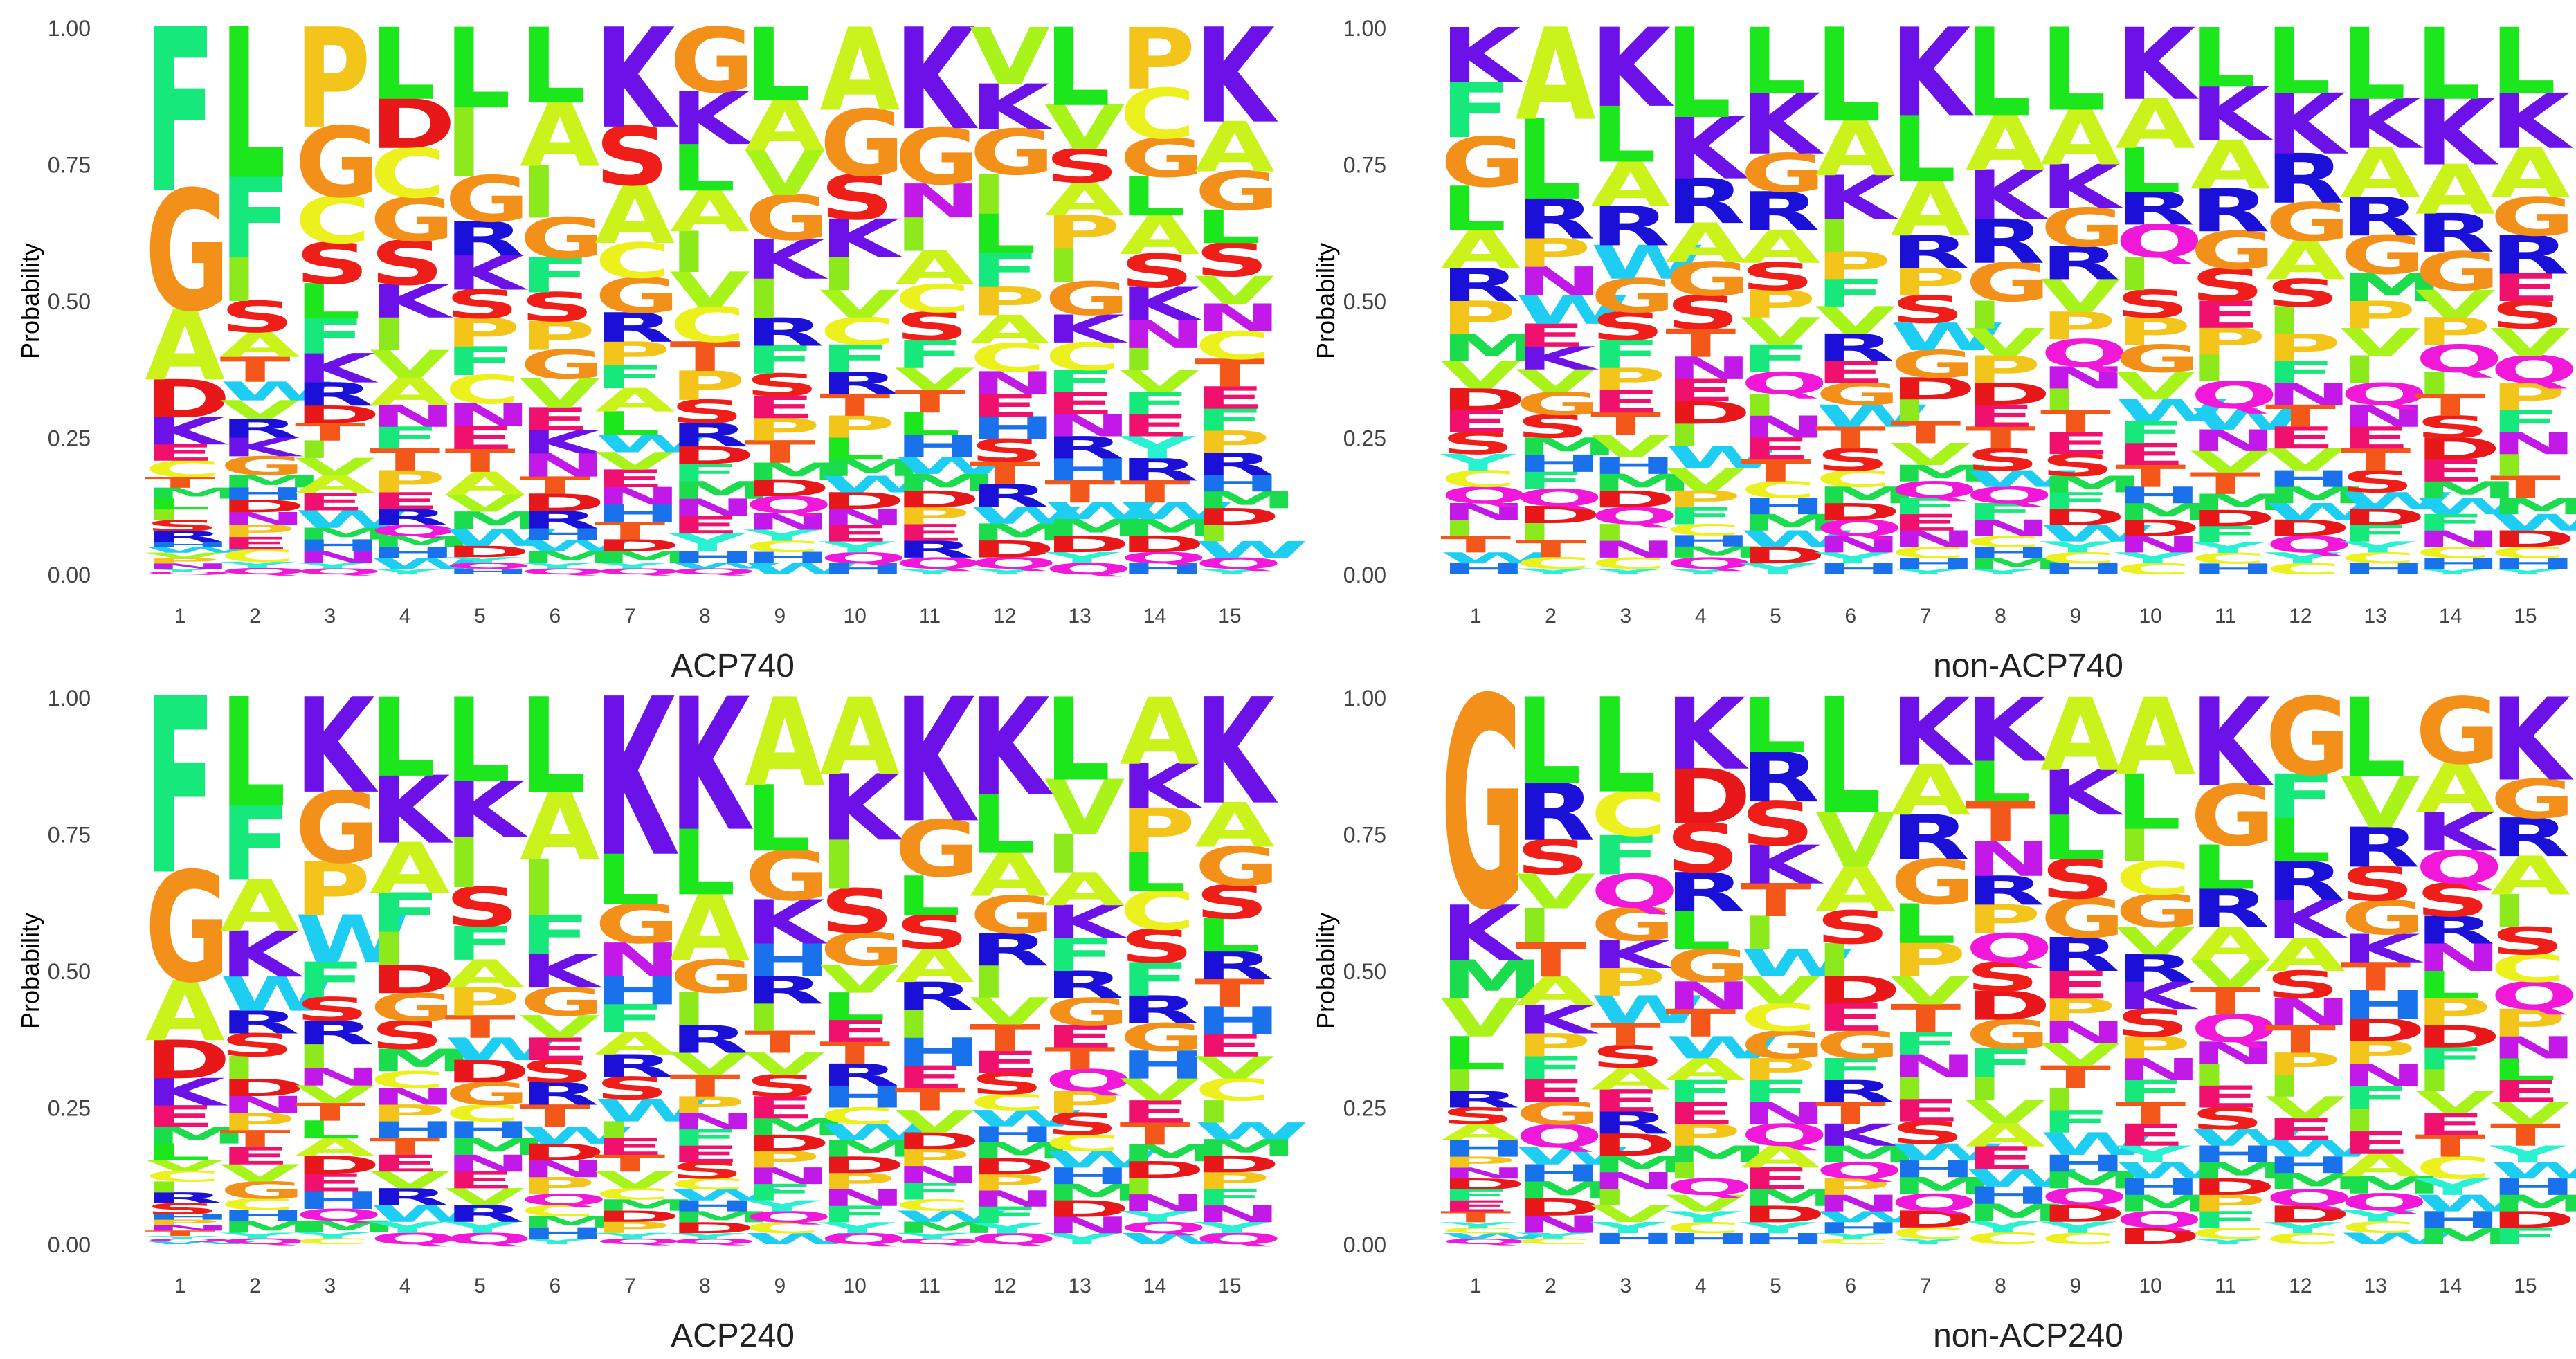  What do you see at coordinates (555, 616) in the screenshot?
I see `x-tick-label: 6` at bounding box center [555, 616].